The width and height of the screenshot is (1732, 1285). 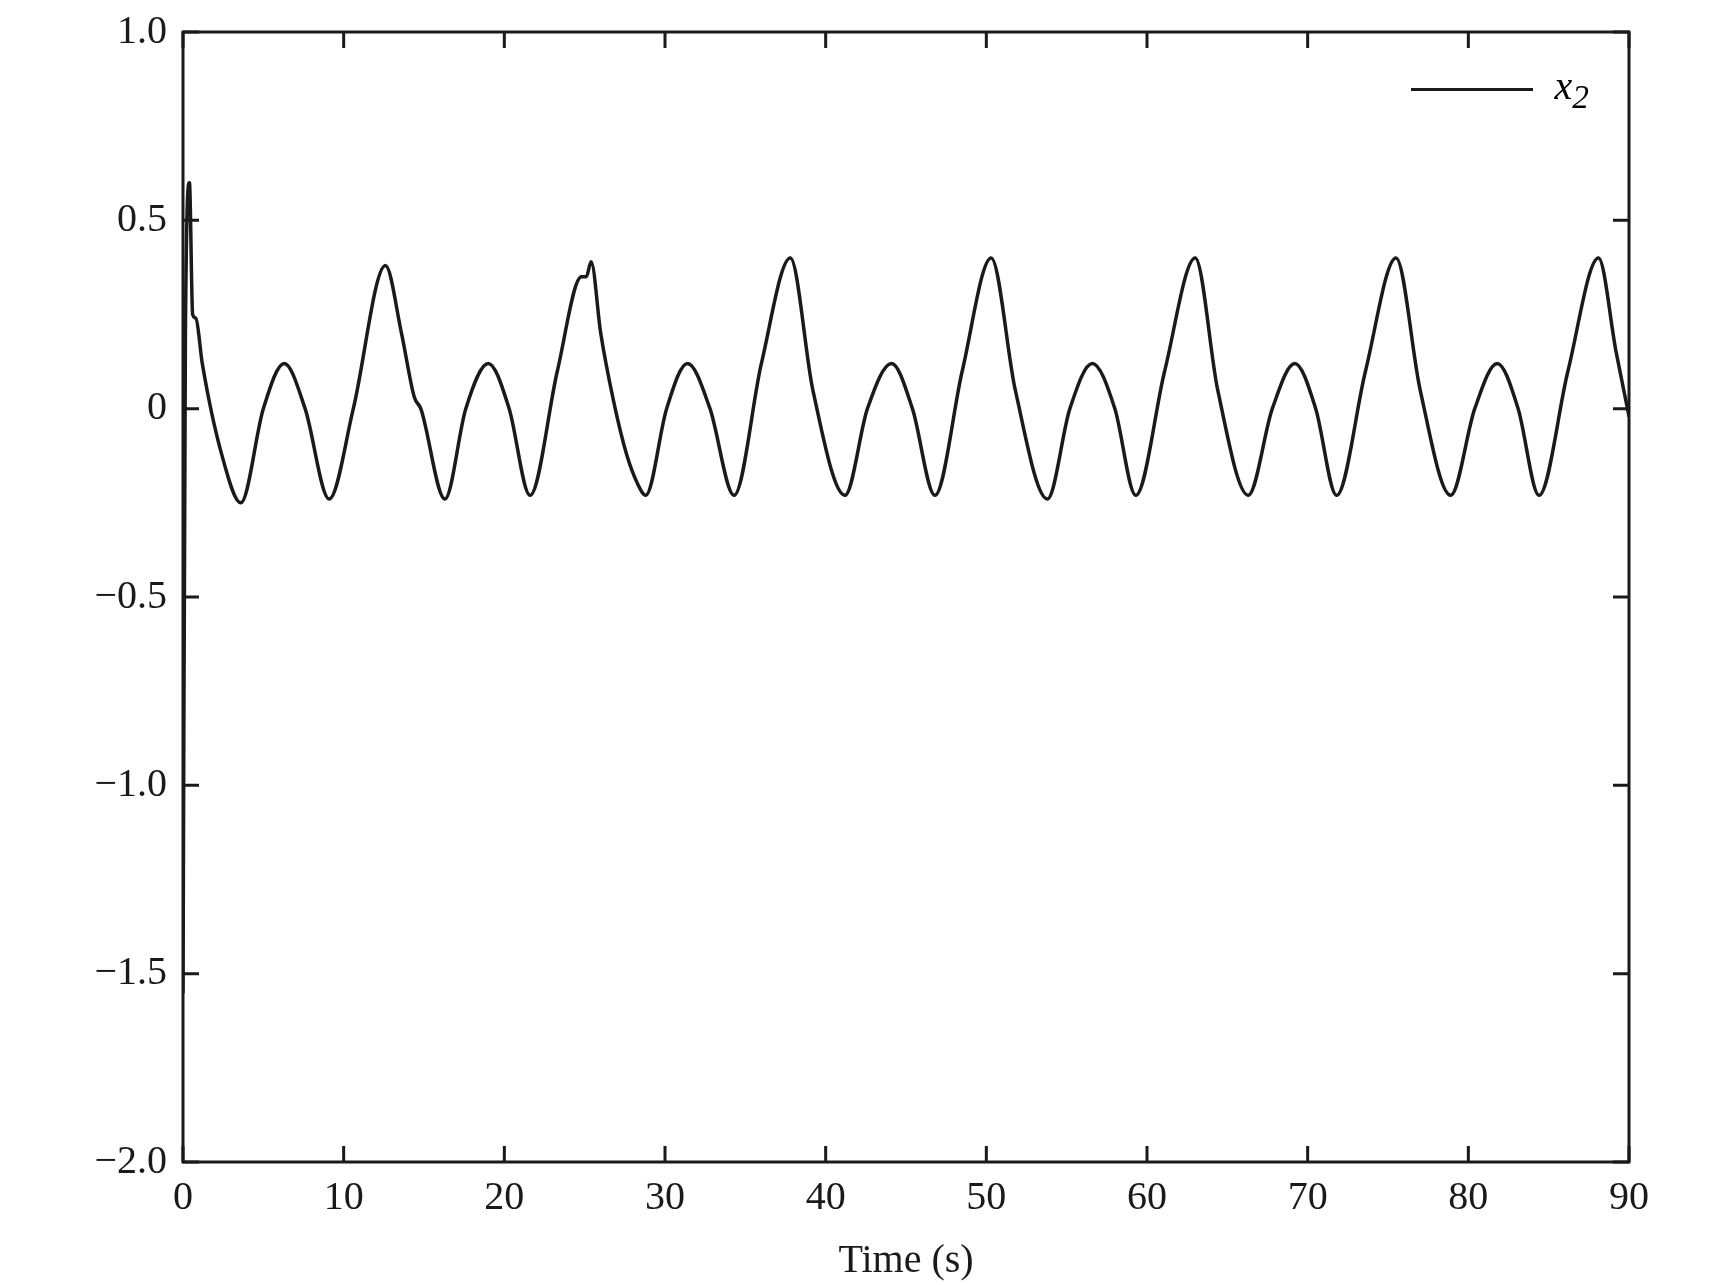 What do you see at coordinates (906, 1258) in the screenshot?
I see `x-axis-title: Time (s)` at bounding box center [906, 1258].